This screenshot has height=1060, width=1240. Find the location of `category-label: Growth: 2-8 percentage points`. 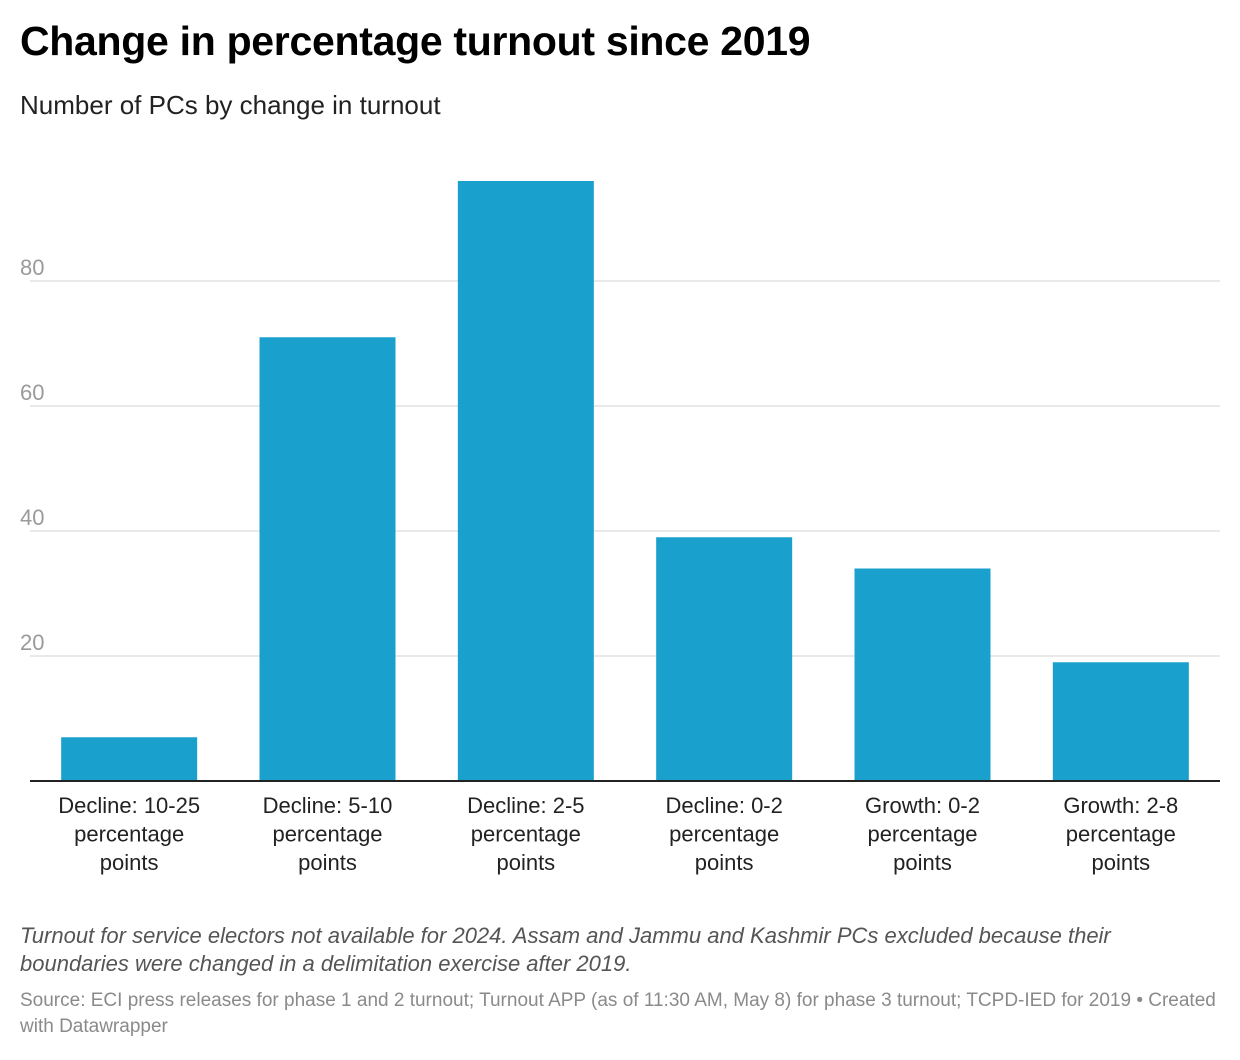

category-label: Growth: 2-8 percentage points is located at coordinates (1120, 834).